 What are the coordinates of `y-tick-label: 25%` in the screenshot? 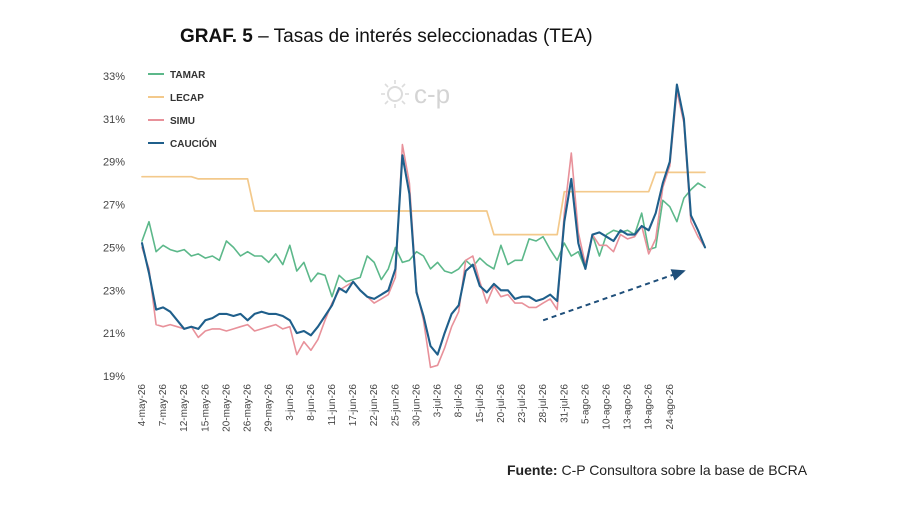 It's located at (114, 248).